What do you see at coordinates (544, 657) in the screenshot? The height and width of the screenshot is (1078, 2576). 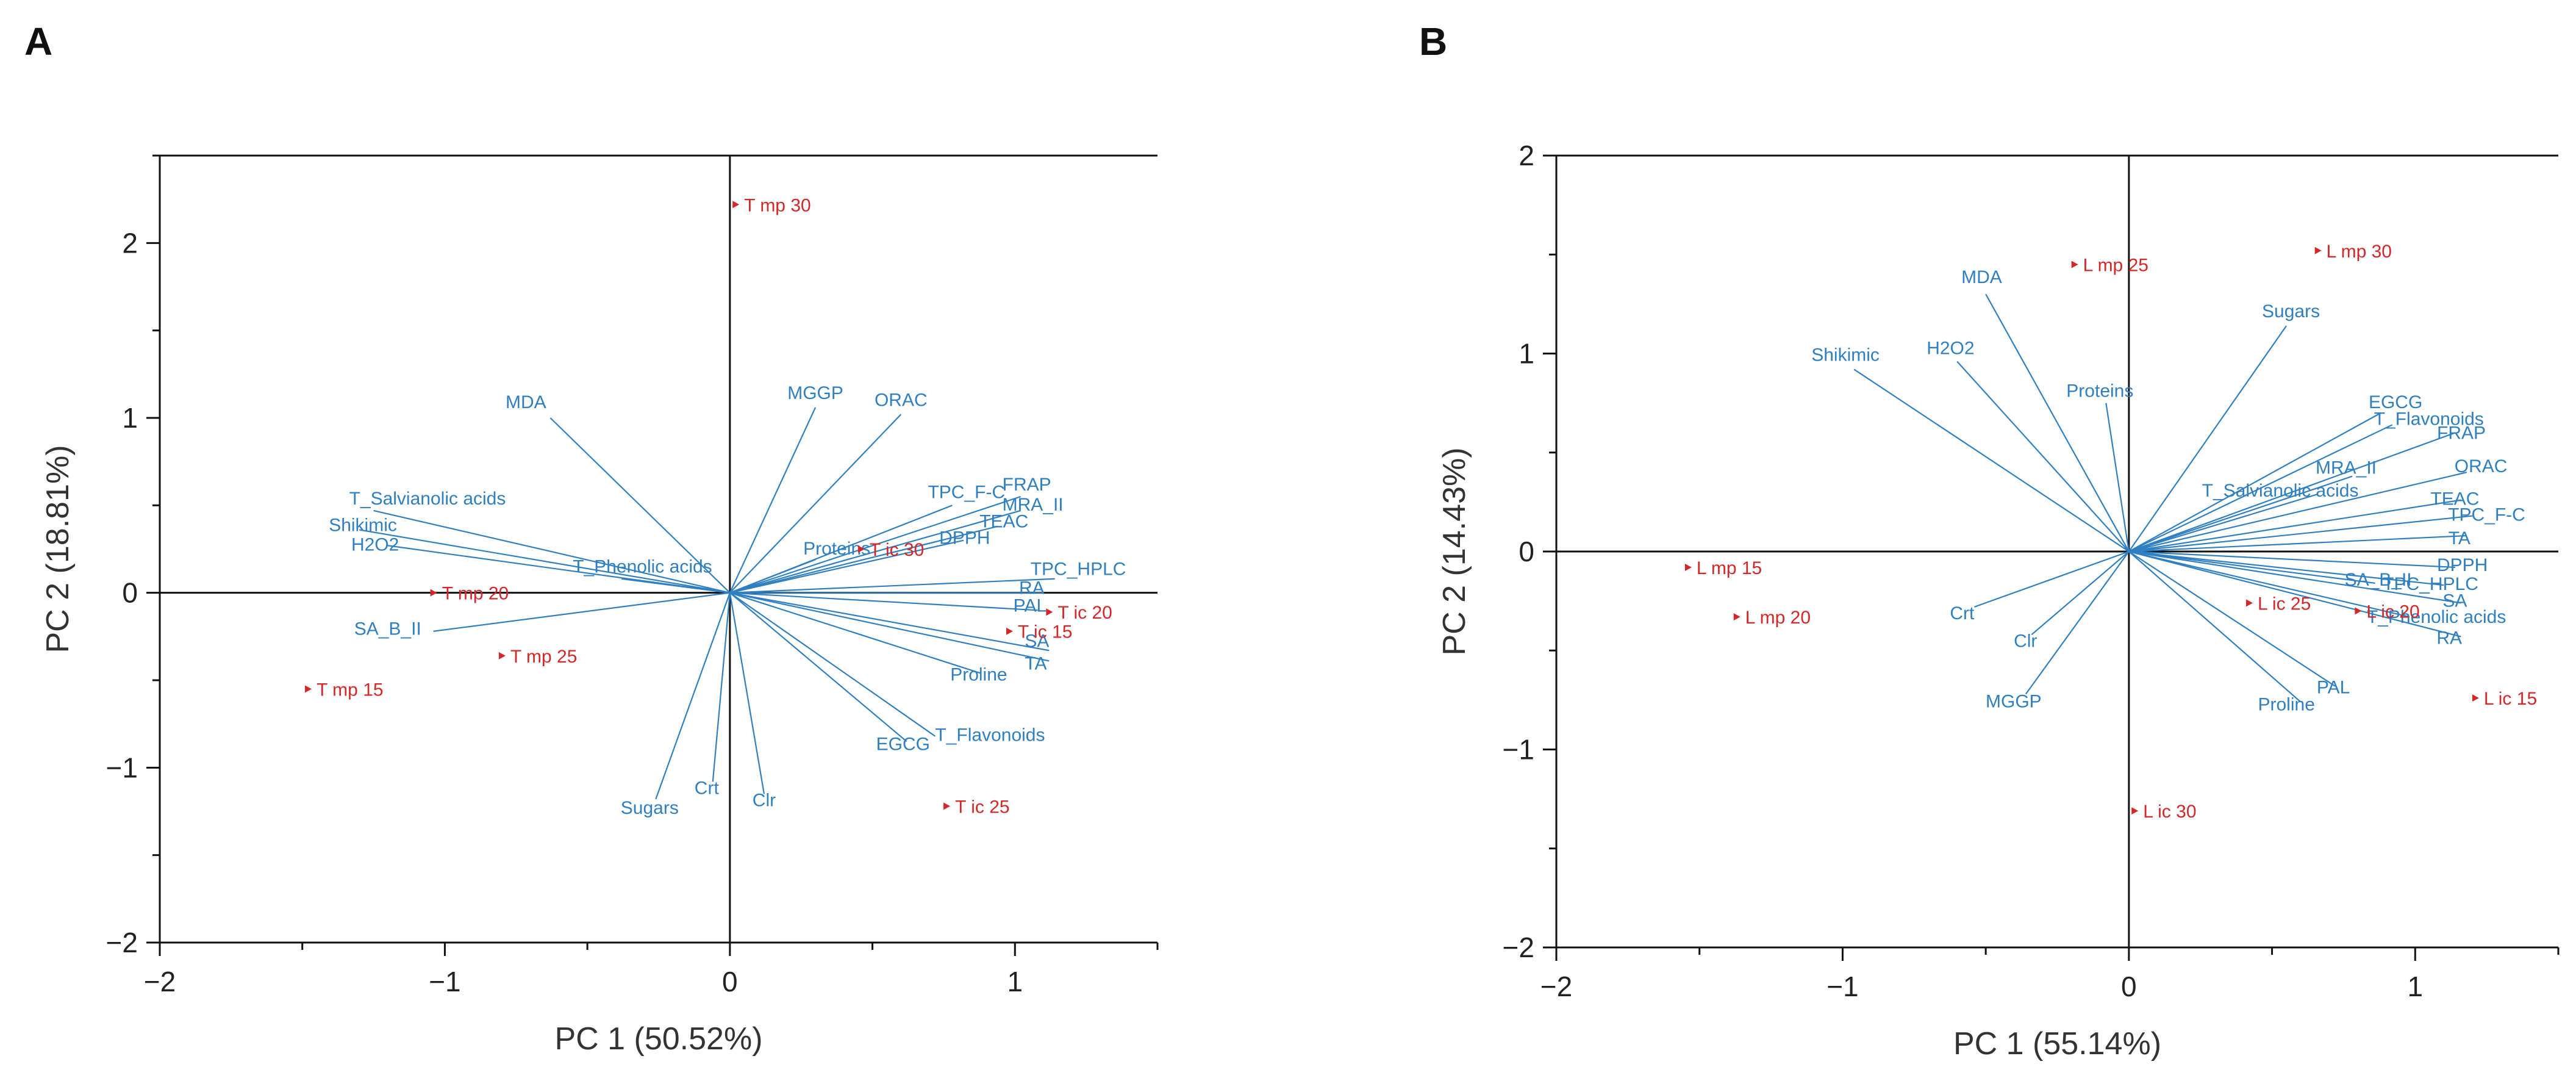 I see `observation-label-t-mp-25: T mp 25` at bounding box center [544, 657].